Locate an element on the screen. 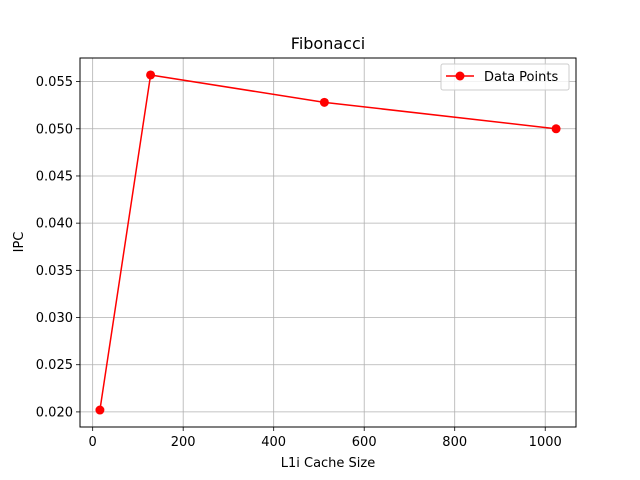 The width and height of the screenshot is (640, 480). chart-title: Fibonacci is located at coordinates (328, 43).